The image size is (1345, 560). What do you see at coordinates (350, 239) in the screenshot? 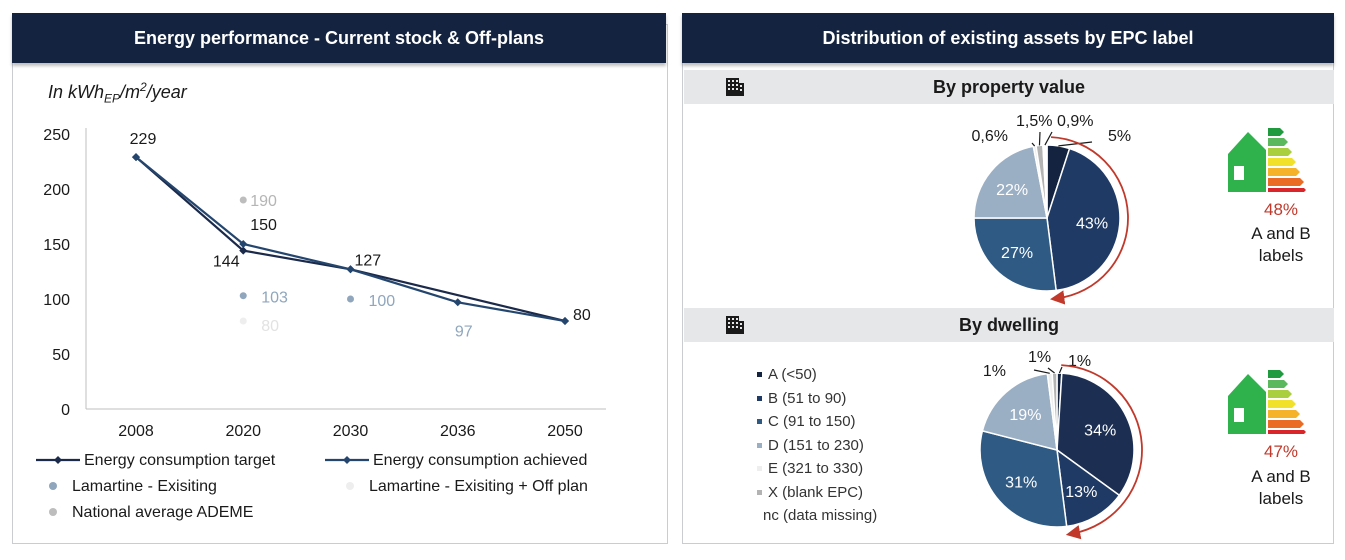
I see `series-line` at bounding box center [350, 239].